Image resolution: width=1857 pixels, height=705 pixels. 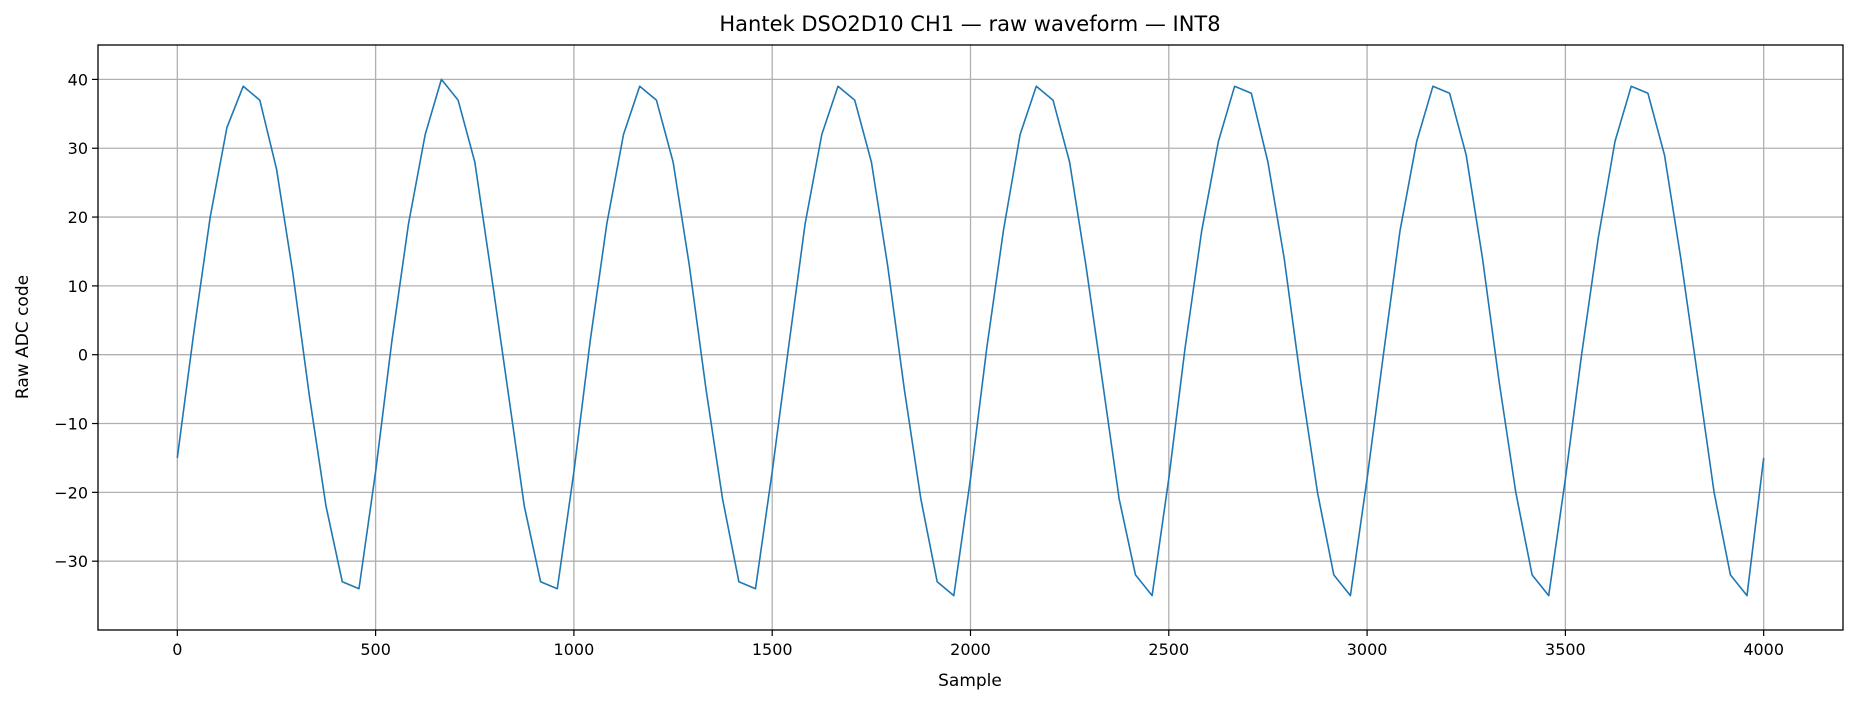 What do you see at coordinates (574, 649) in the screenshot?
I see `x-tick-label: 1000` at bounding box center [574, 649].